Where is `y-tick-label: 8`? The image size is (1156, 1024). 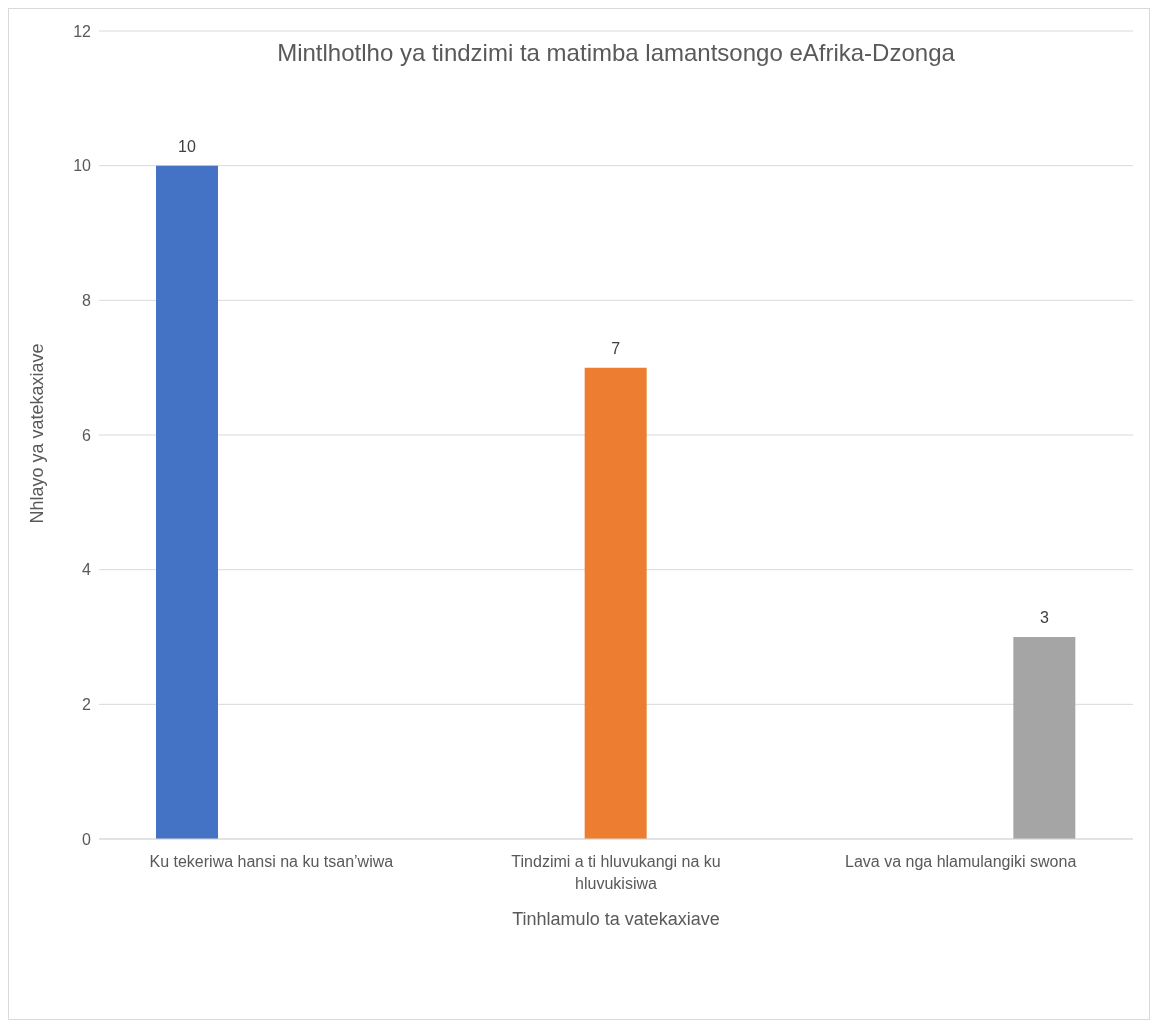 y-tick-label: 8 is located at coordinates (87, 301).